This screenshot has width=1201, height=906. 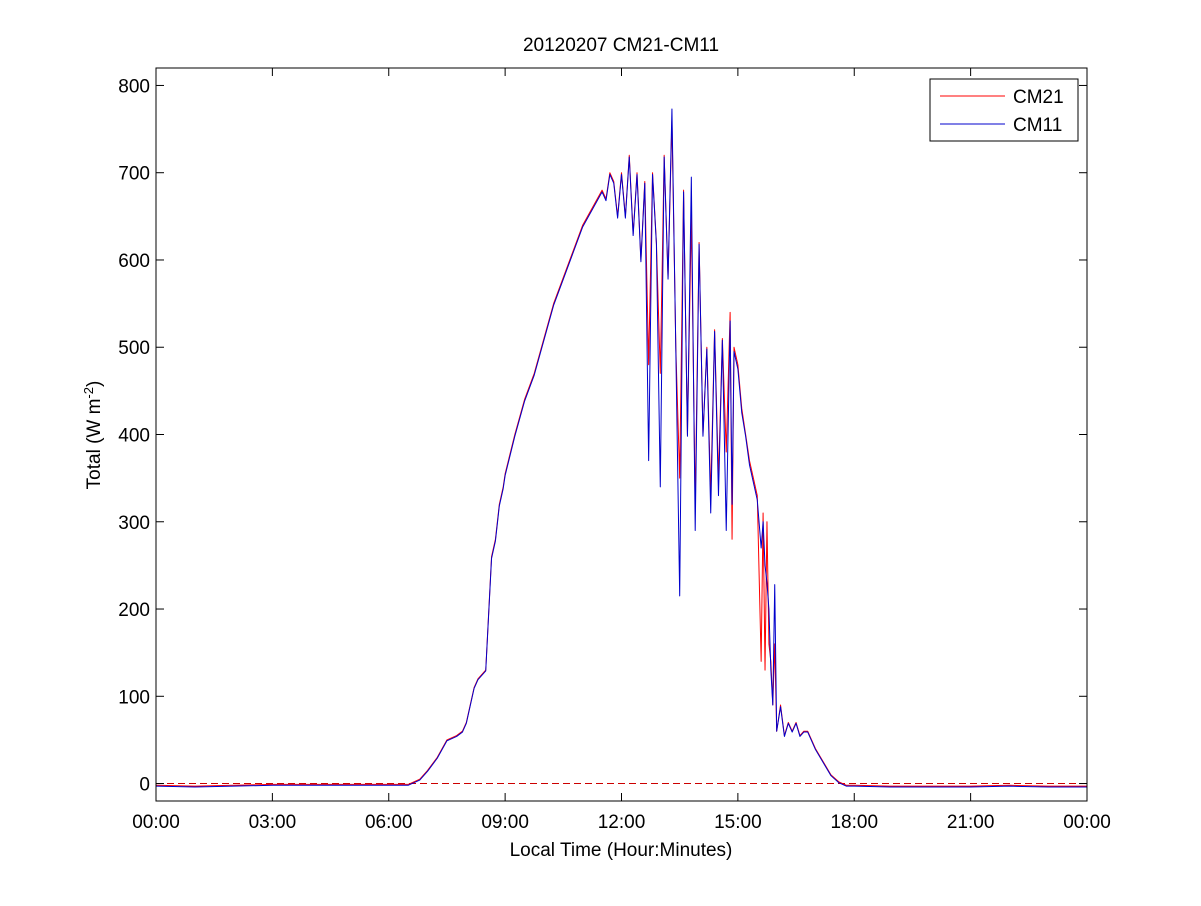 I want to click on legend-label-cm11: CM11, so click(x=1037, y=125).